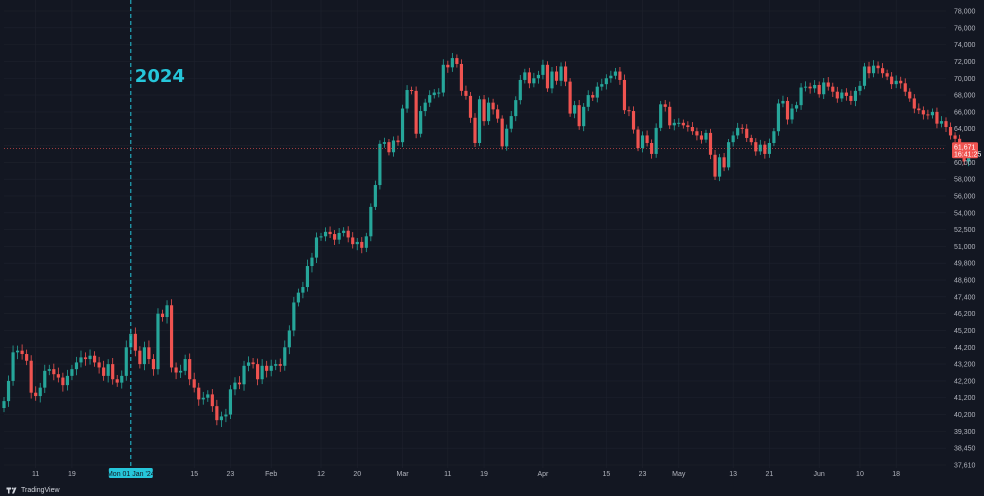  I want to click on price-tick-label: 37,610, so click(965, 466).